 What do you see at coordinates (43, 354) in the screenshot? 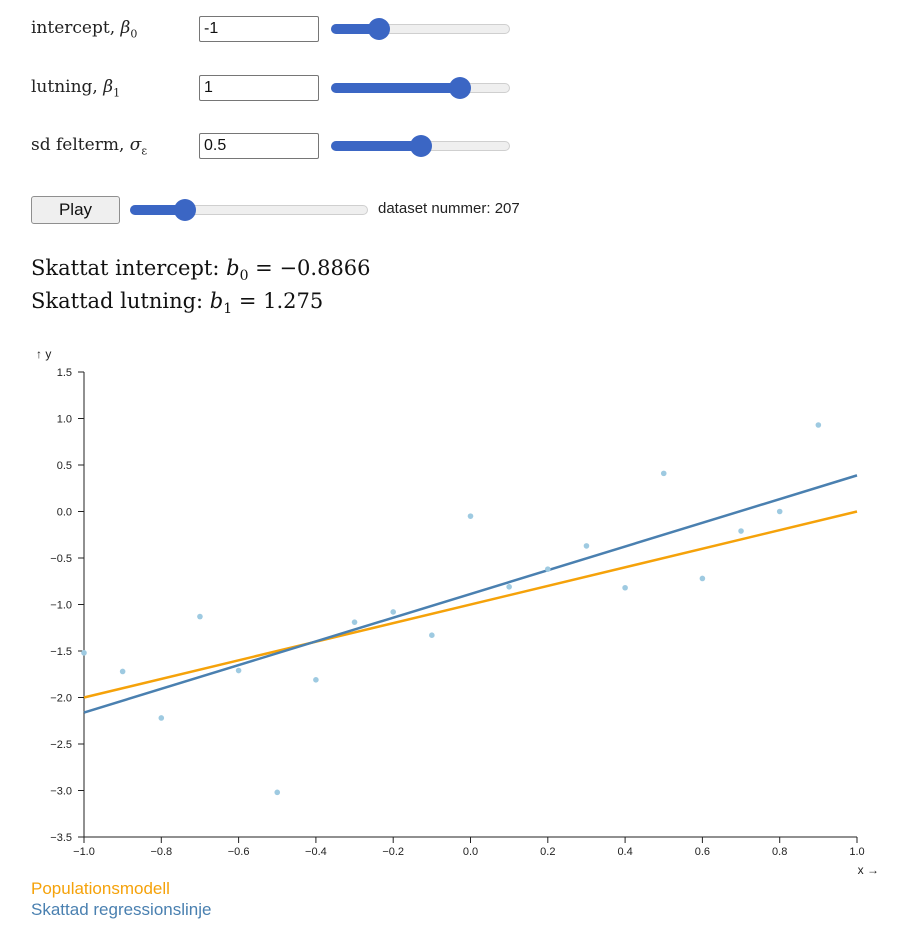
I see `y-axis-label: ↑ y` at bounding box center [43, 354].